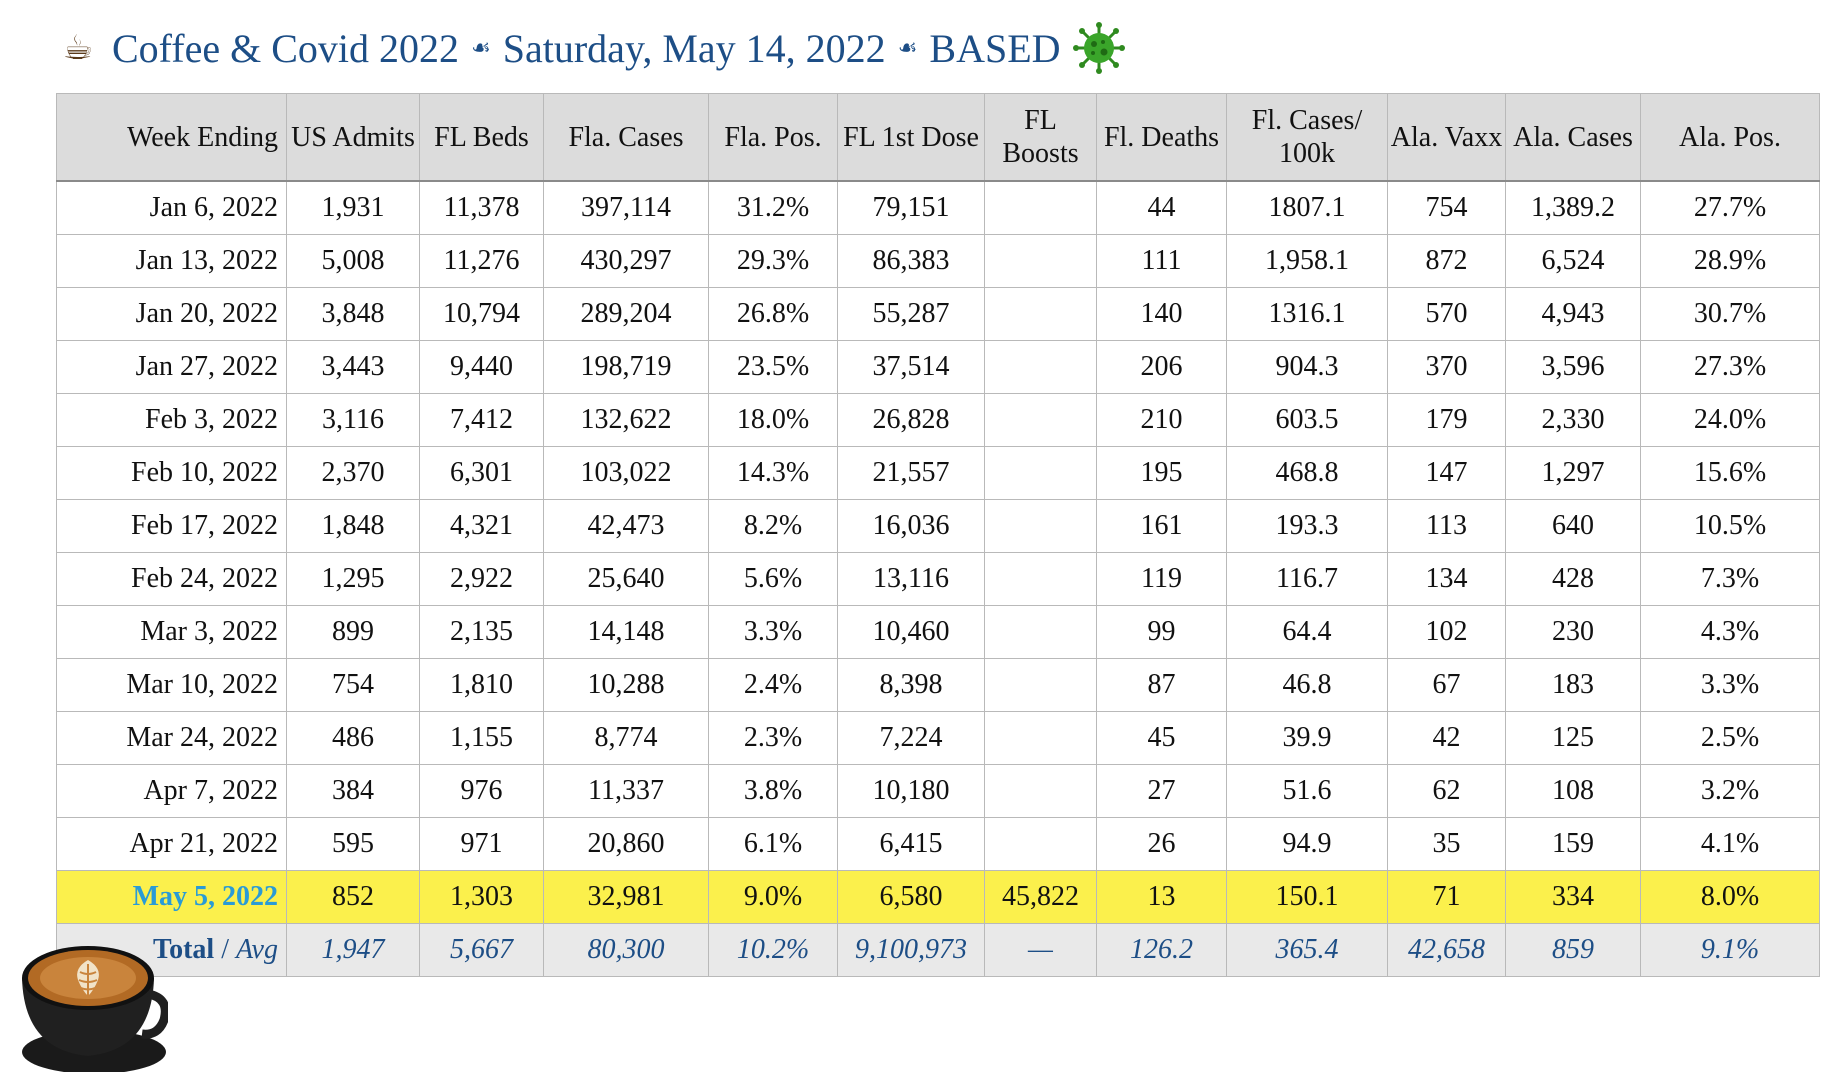 This screenshot has height=1076, width=1840. Describe the element at coordinates (353, 261) in the screenshot. I see `table-cell: 5,008` at that location.